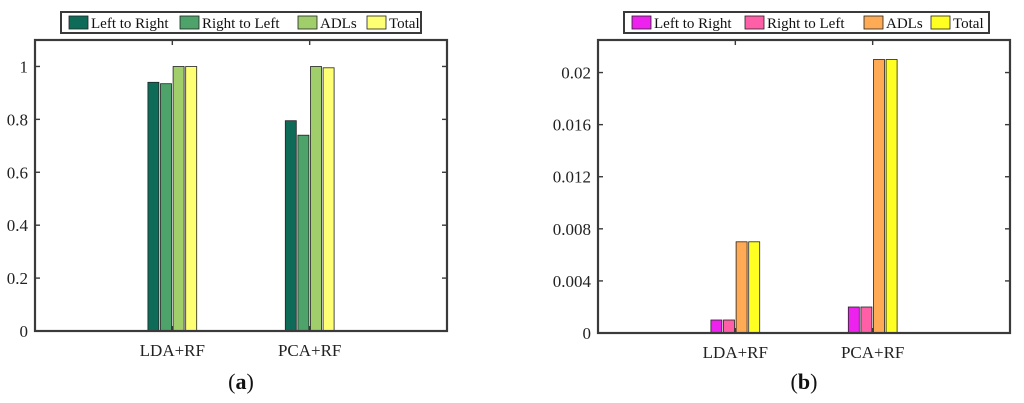  What do you see at coordinates (241, 381) in the screenshot?
I see `panel-label: (a)` at bounding box center [241, 381].